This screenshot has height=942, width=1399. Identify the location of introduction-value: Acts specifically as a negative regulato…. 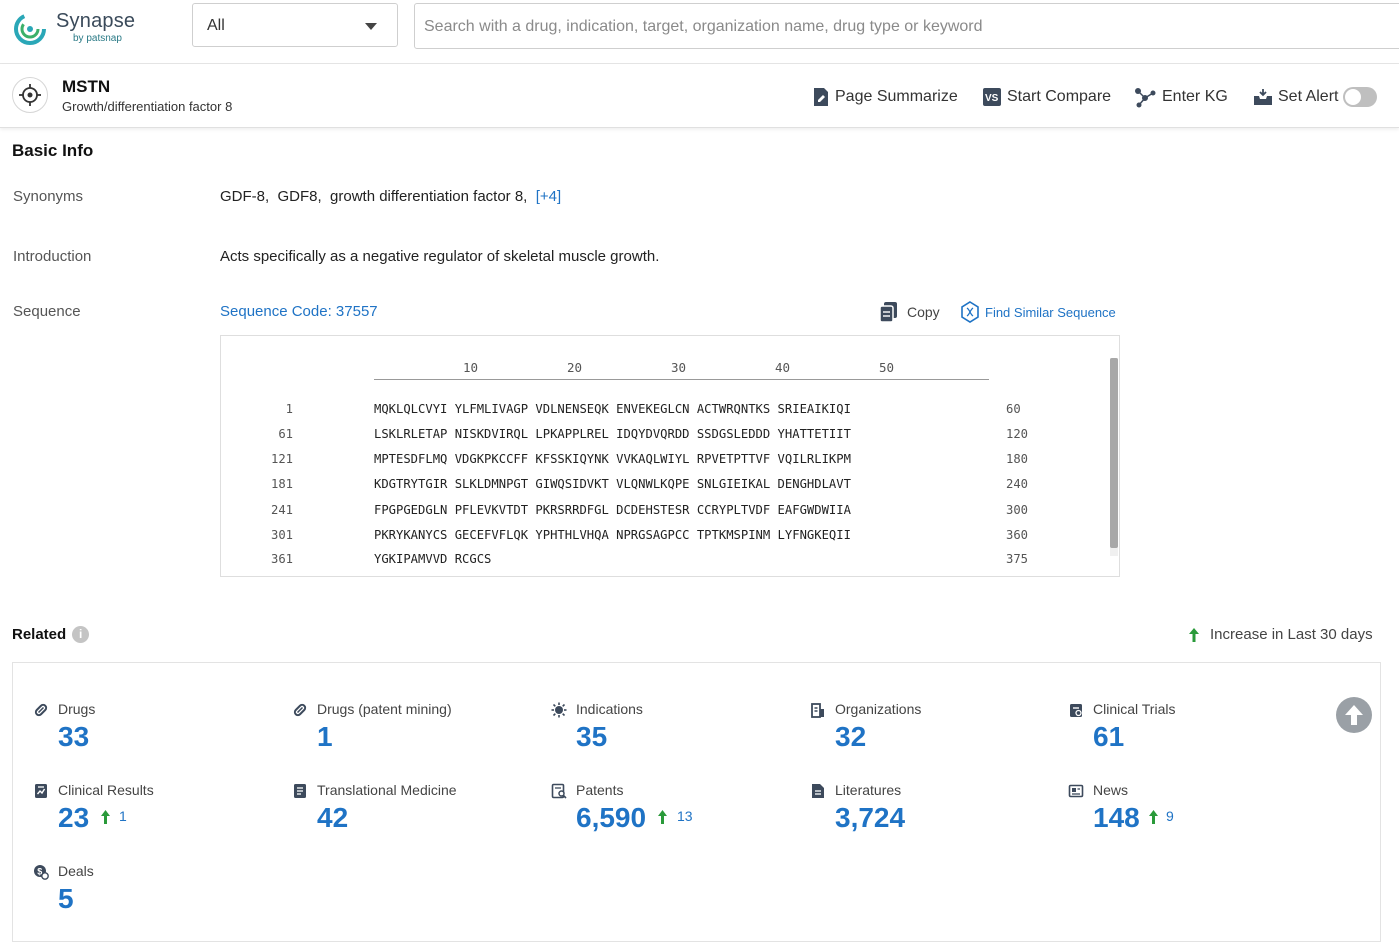
(439, 256).